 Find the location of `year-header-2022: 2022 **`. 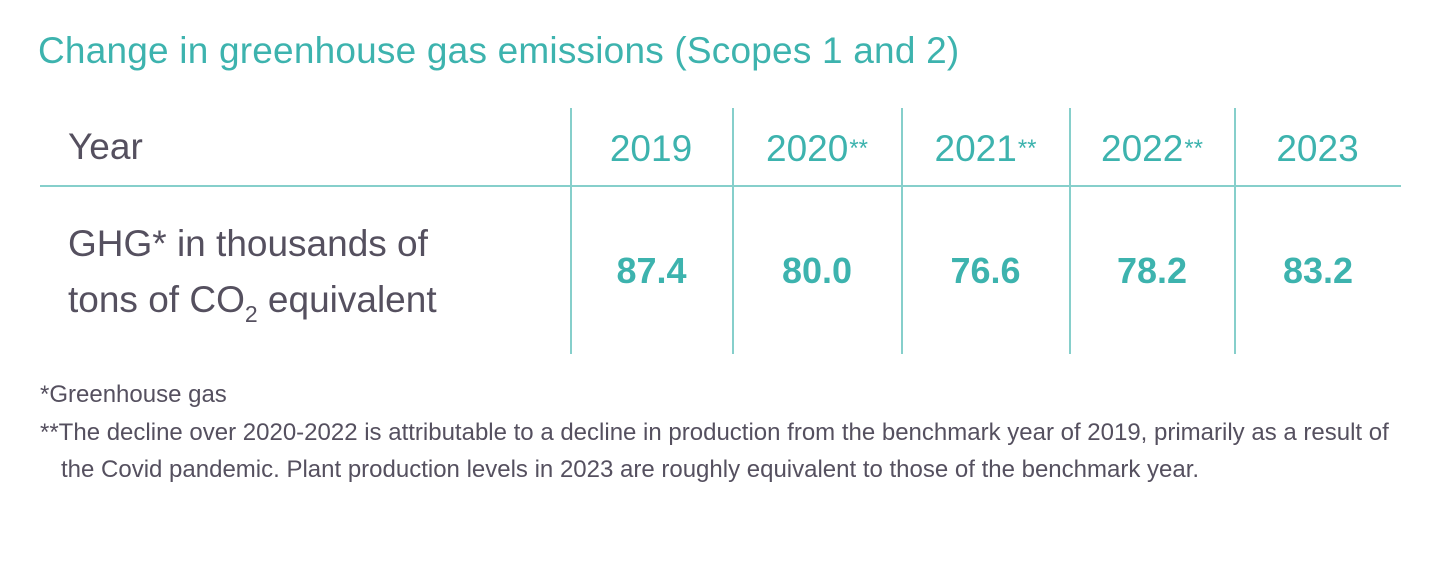

year-header-2022: 2022 ** is located at coordinates (1152, 149).